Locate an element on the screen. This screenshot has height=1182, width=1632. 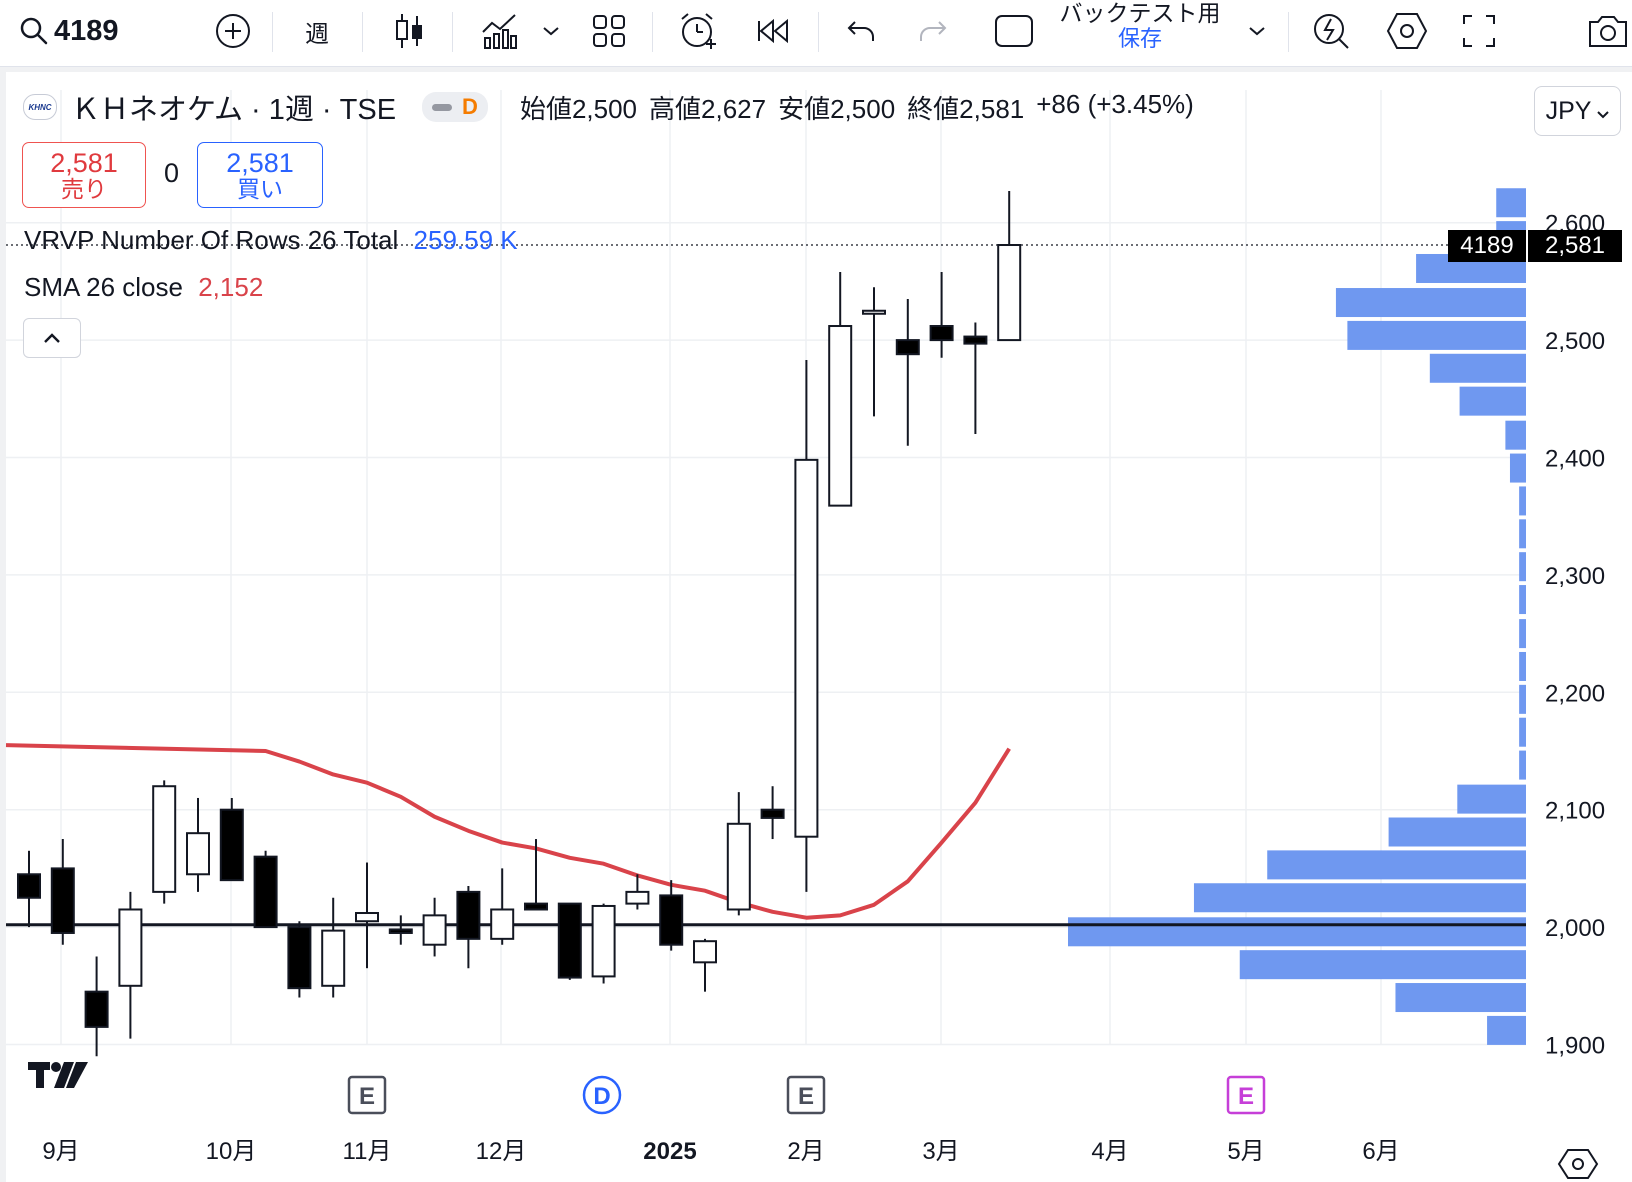
plus-circle-icon is located at coordinates (233, 31).